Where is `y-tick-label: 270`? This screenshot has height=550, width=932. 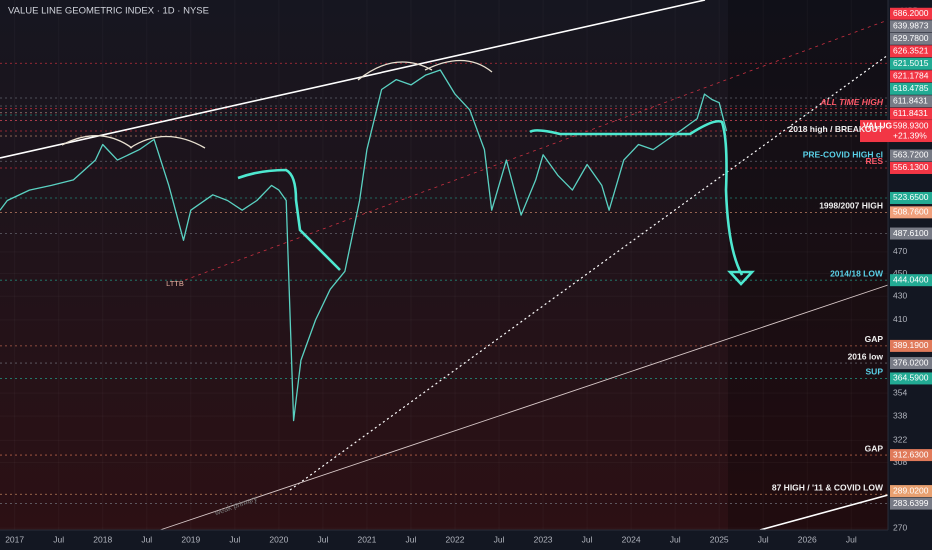
y-tick-label: 270 is located at coordinates (900, 527).